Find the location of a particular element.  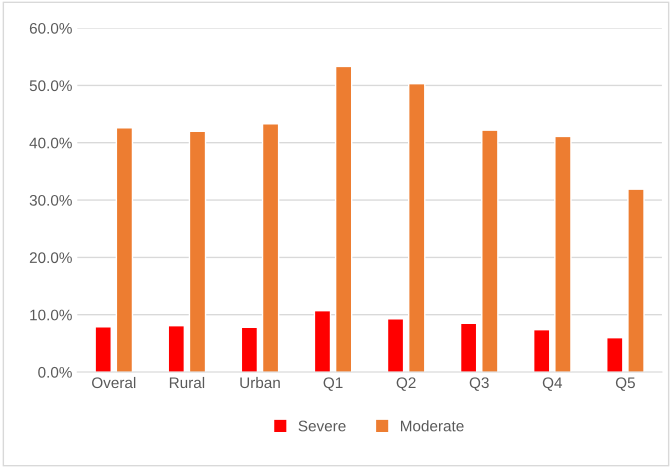

x-tick-label: Urban is located at coordinates (260, 382).